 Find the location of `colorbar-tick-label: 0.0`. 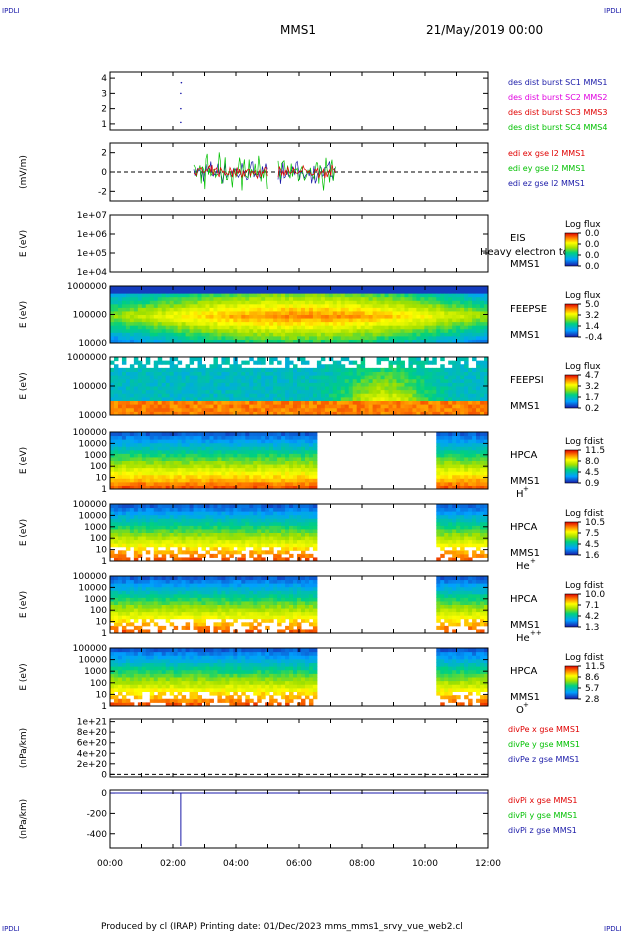

colorbar-tick-label: 0.0 is located at coordinates (592, 234).